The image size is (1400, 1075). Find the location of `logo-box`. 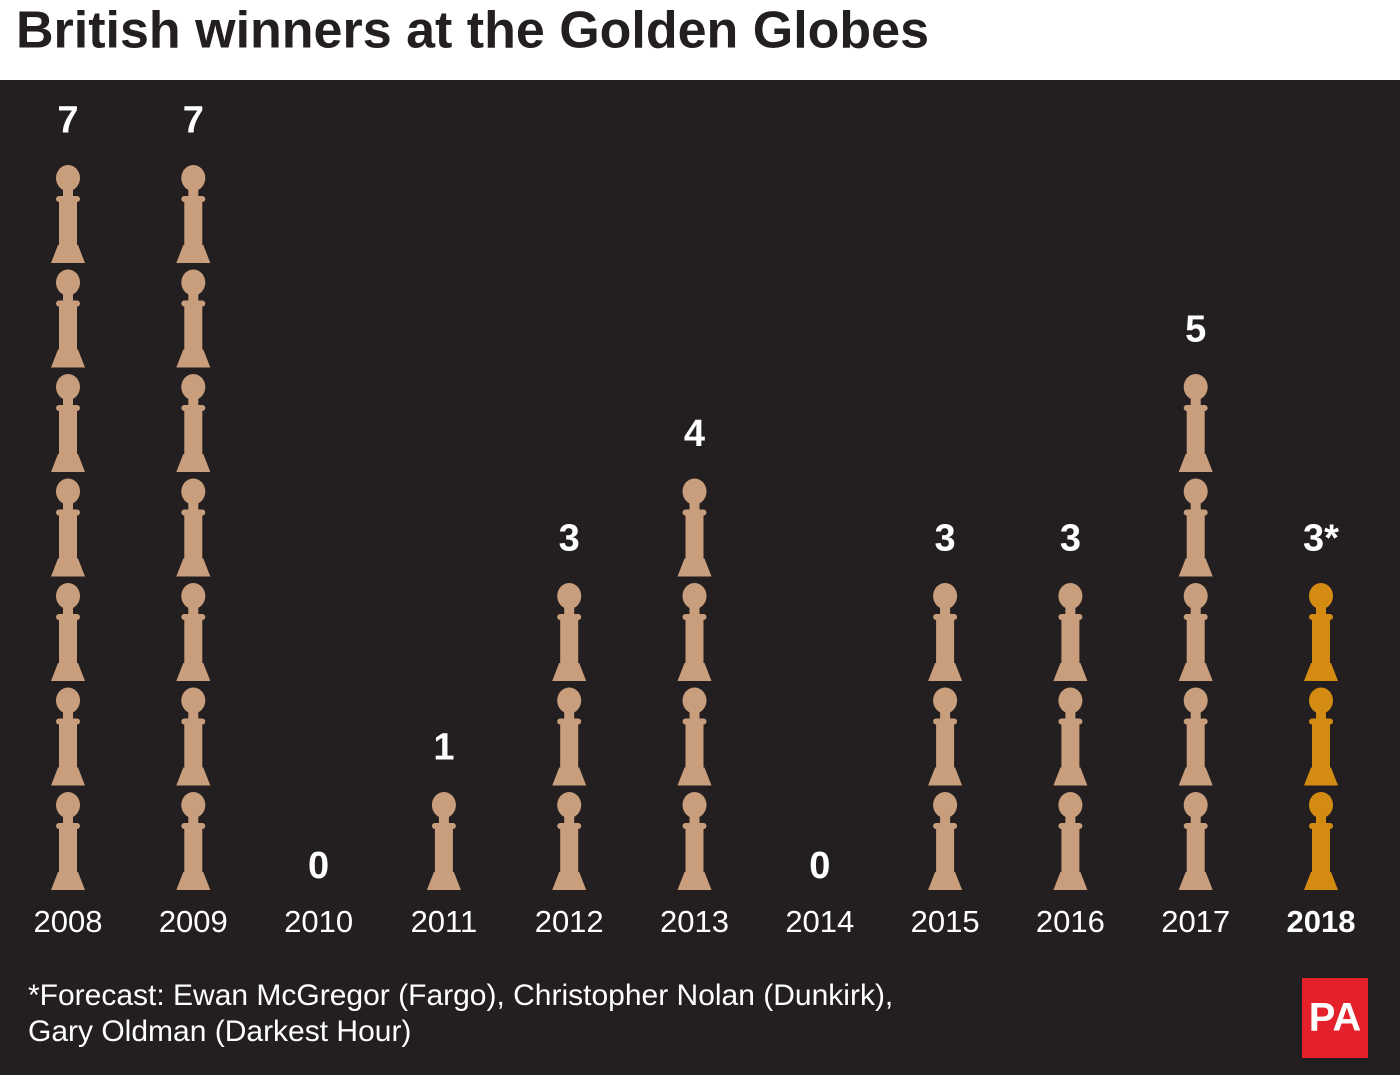

logo-box is located at coordinates (1335, 1018).